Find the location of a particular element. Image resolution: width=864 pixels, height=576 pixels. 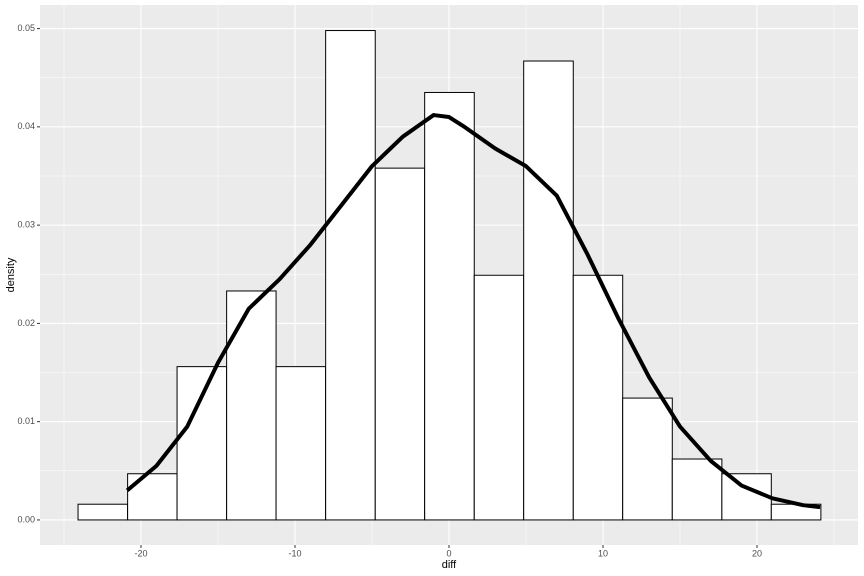

y-tick-label: 0.04 is located at coordinates (26, 126).